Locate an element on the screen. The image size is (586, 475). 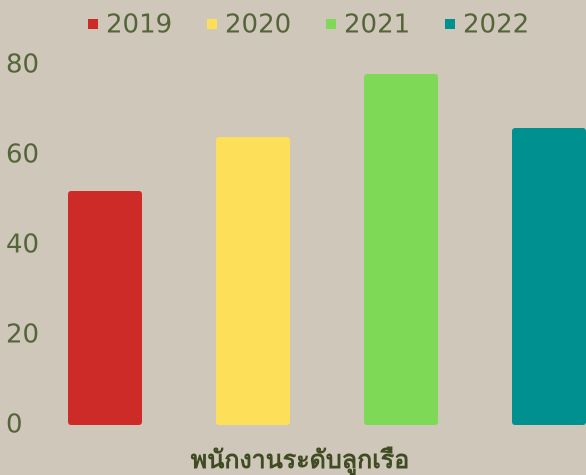
legend-label: 2020 is located at coordinates (258, 25).